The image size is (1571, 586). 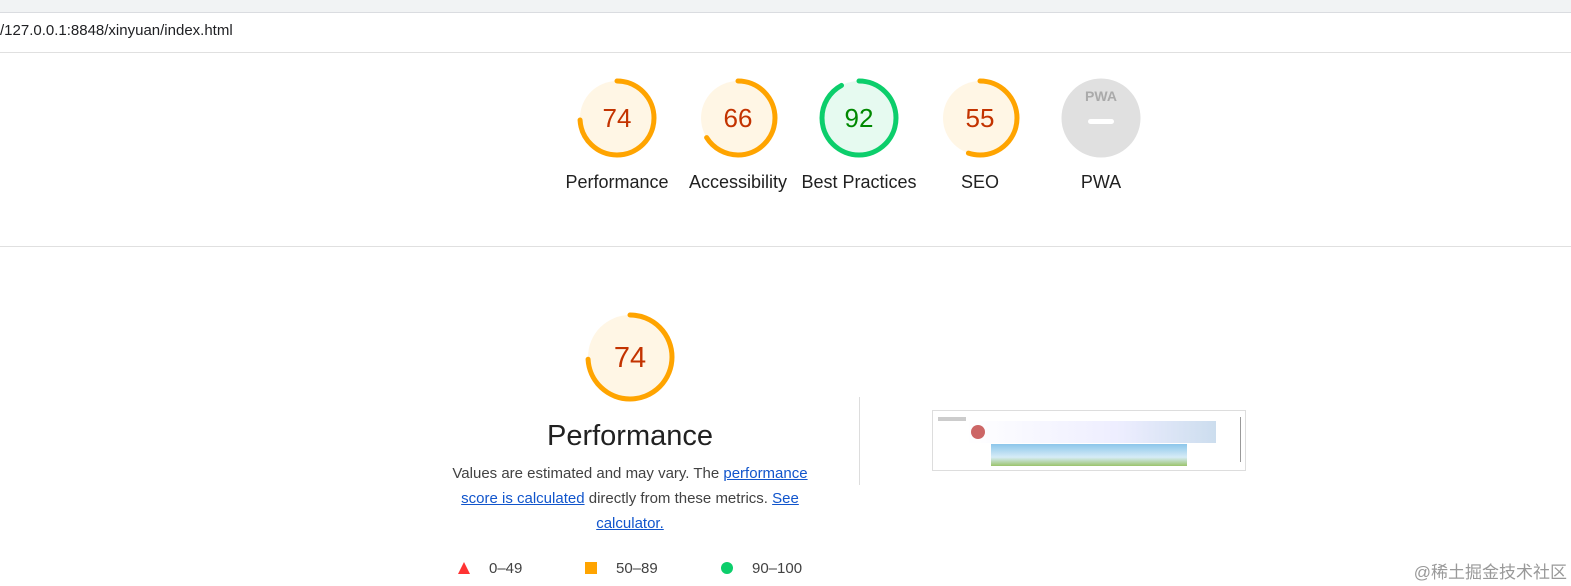 I want to click on text: directly from these metrics., so click(x=676, y=498).